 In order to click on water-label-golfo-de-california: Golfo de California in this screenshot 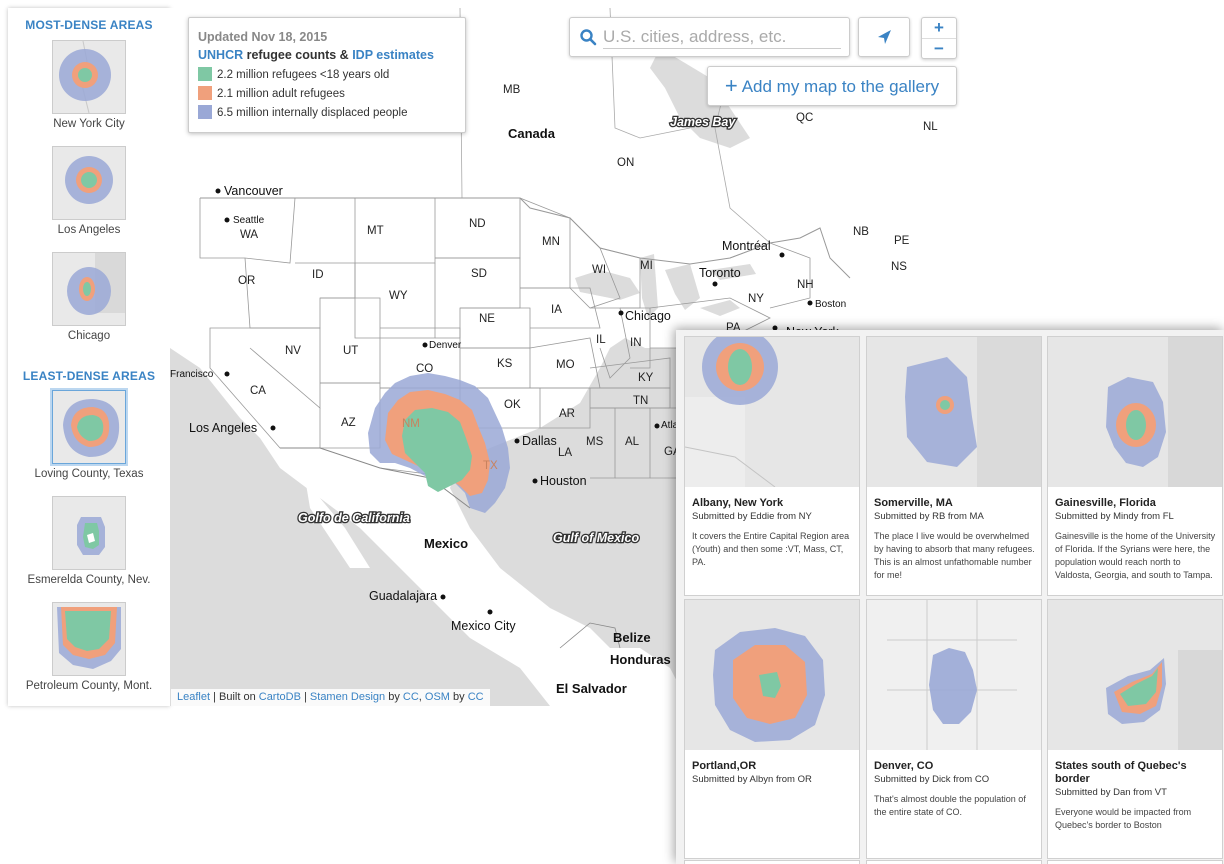, I will do `click(354, 518)`.